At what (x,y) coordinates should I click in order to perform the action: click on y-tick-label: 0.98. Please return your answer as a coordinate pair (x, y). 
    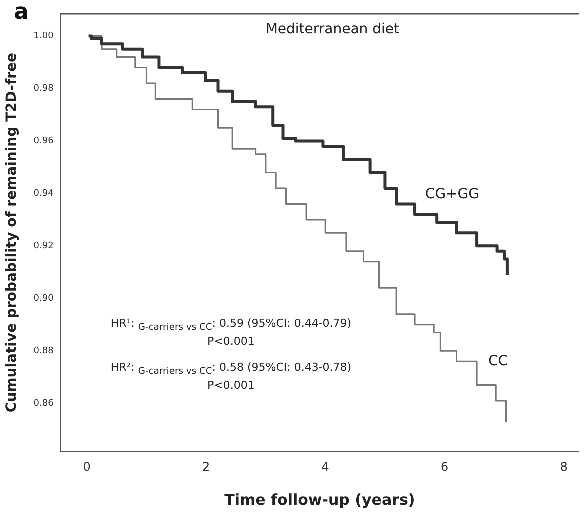
    Looking at the image, I should click on (44, 89).